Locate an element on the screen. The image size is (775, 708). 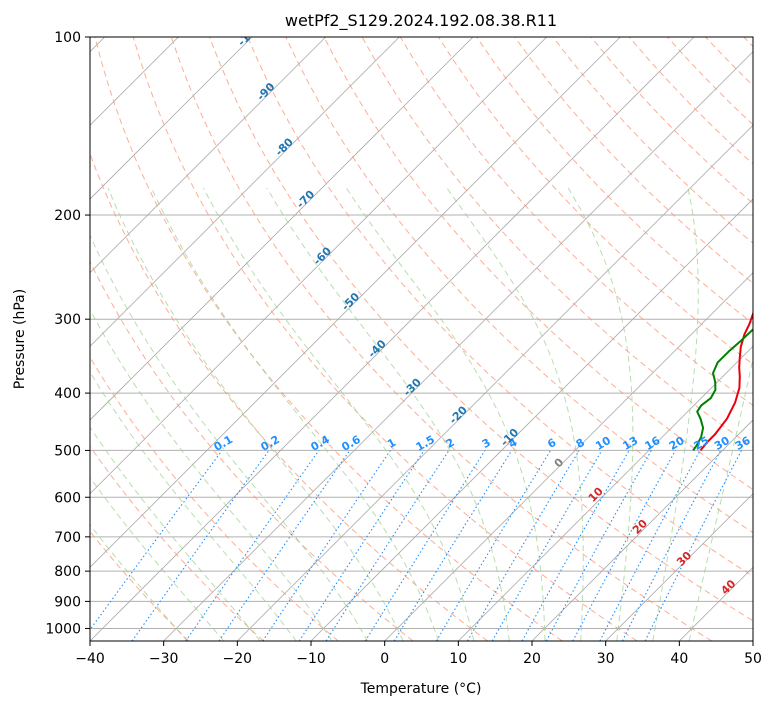
chart-title: wetPf2_S129.2024.192.08.38.R11 is located at coordinates (421, 21).